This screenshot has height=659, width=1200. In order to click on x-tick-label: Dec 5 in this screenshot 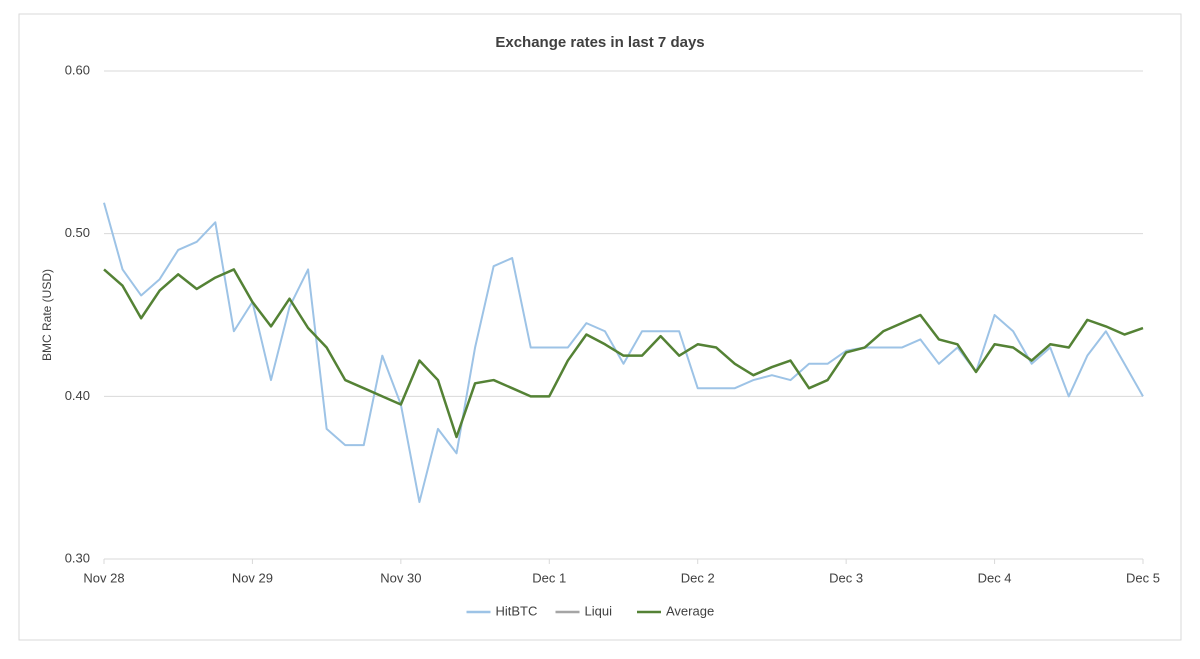, I will do `click(1143, 577)`.